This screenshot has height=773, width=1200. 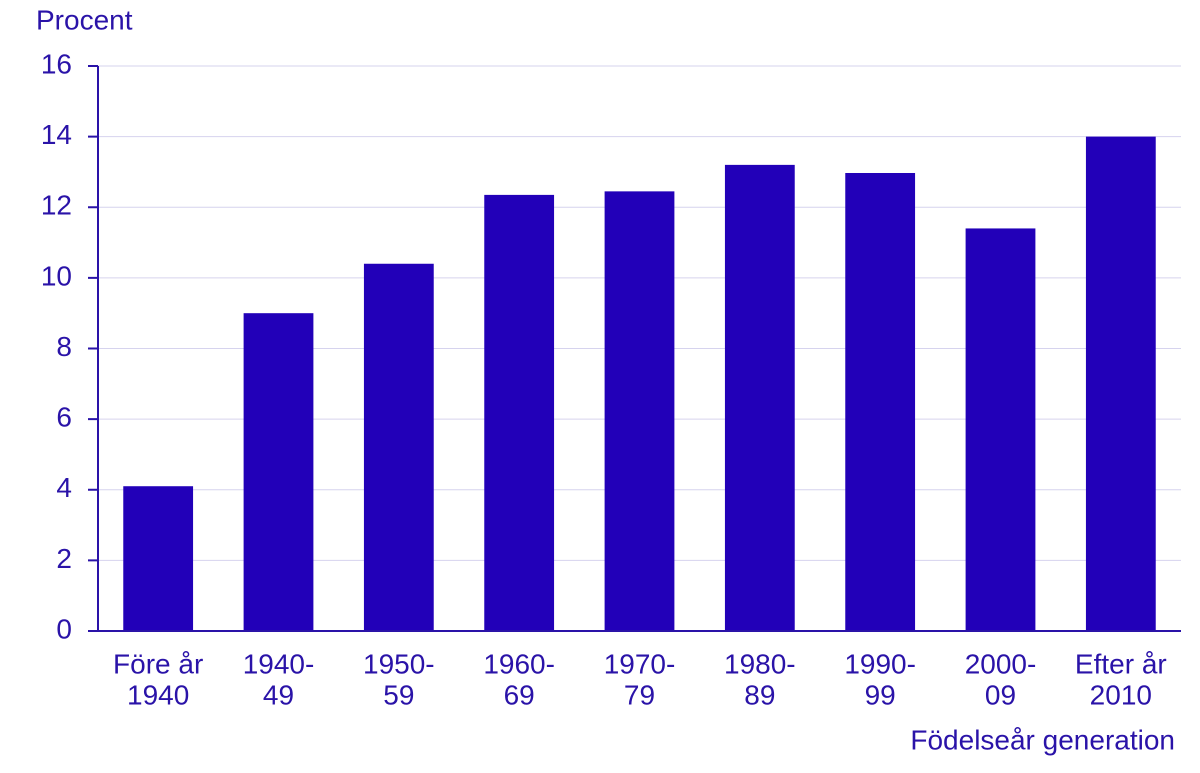 What do you see at coordinates (64, 628) in the screenshot?
I see `y-tick-label: 0` at bounding box center [64, 628].